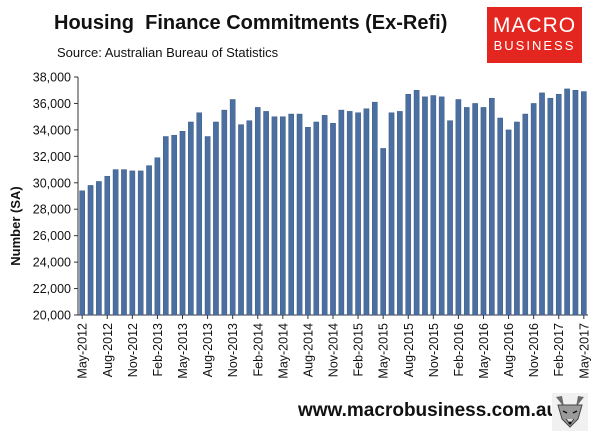  I want to click on x-tick-label: May-2017, so click(584, 351).